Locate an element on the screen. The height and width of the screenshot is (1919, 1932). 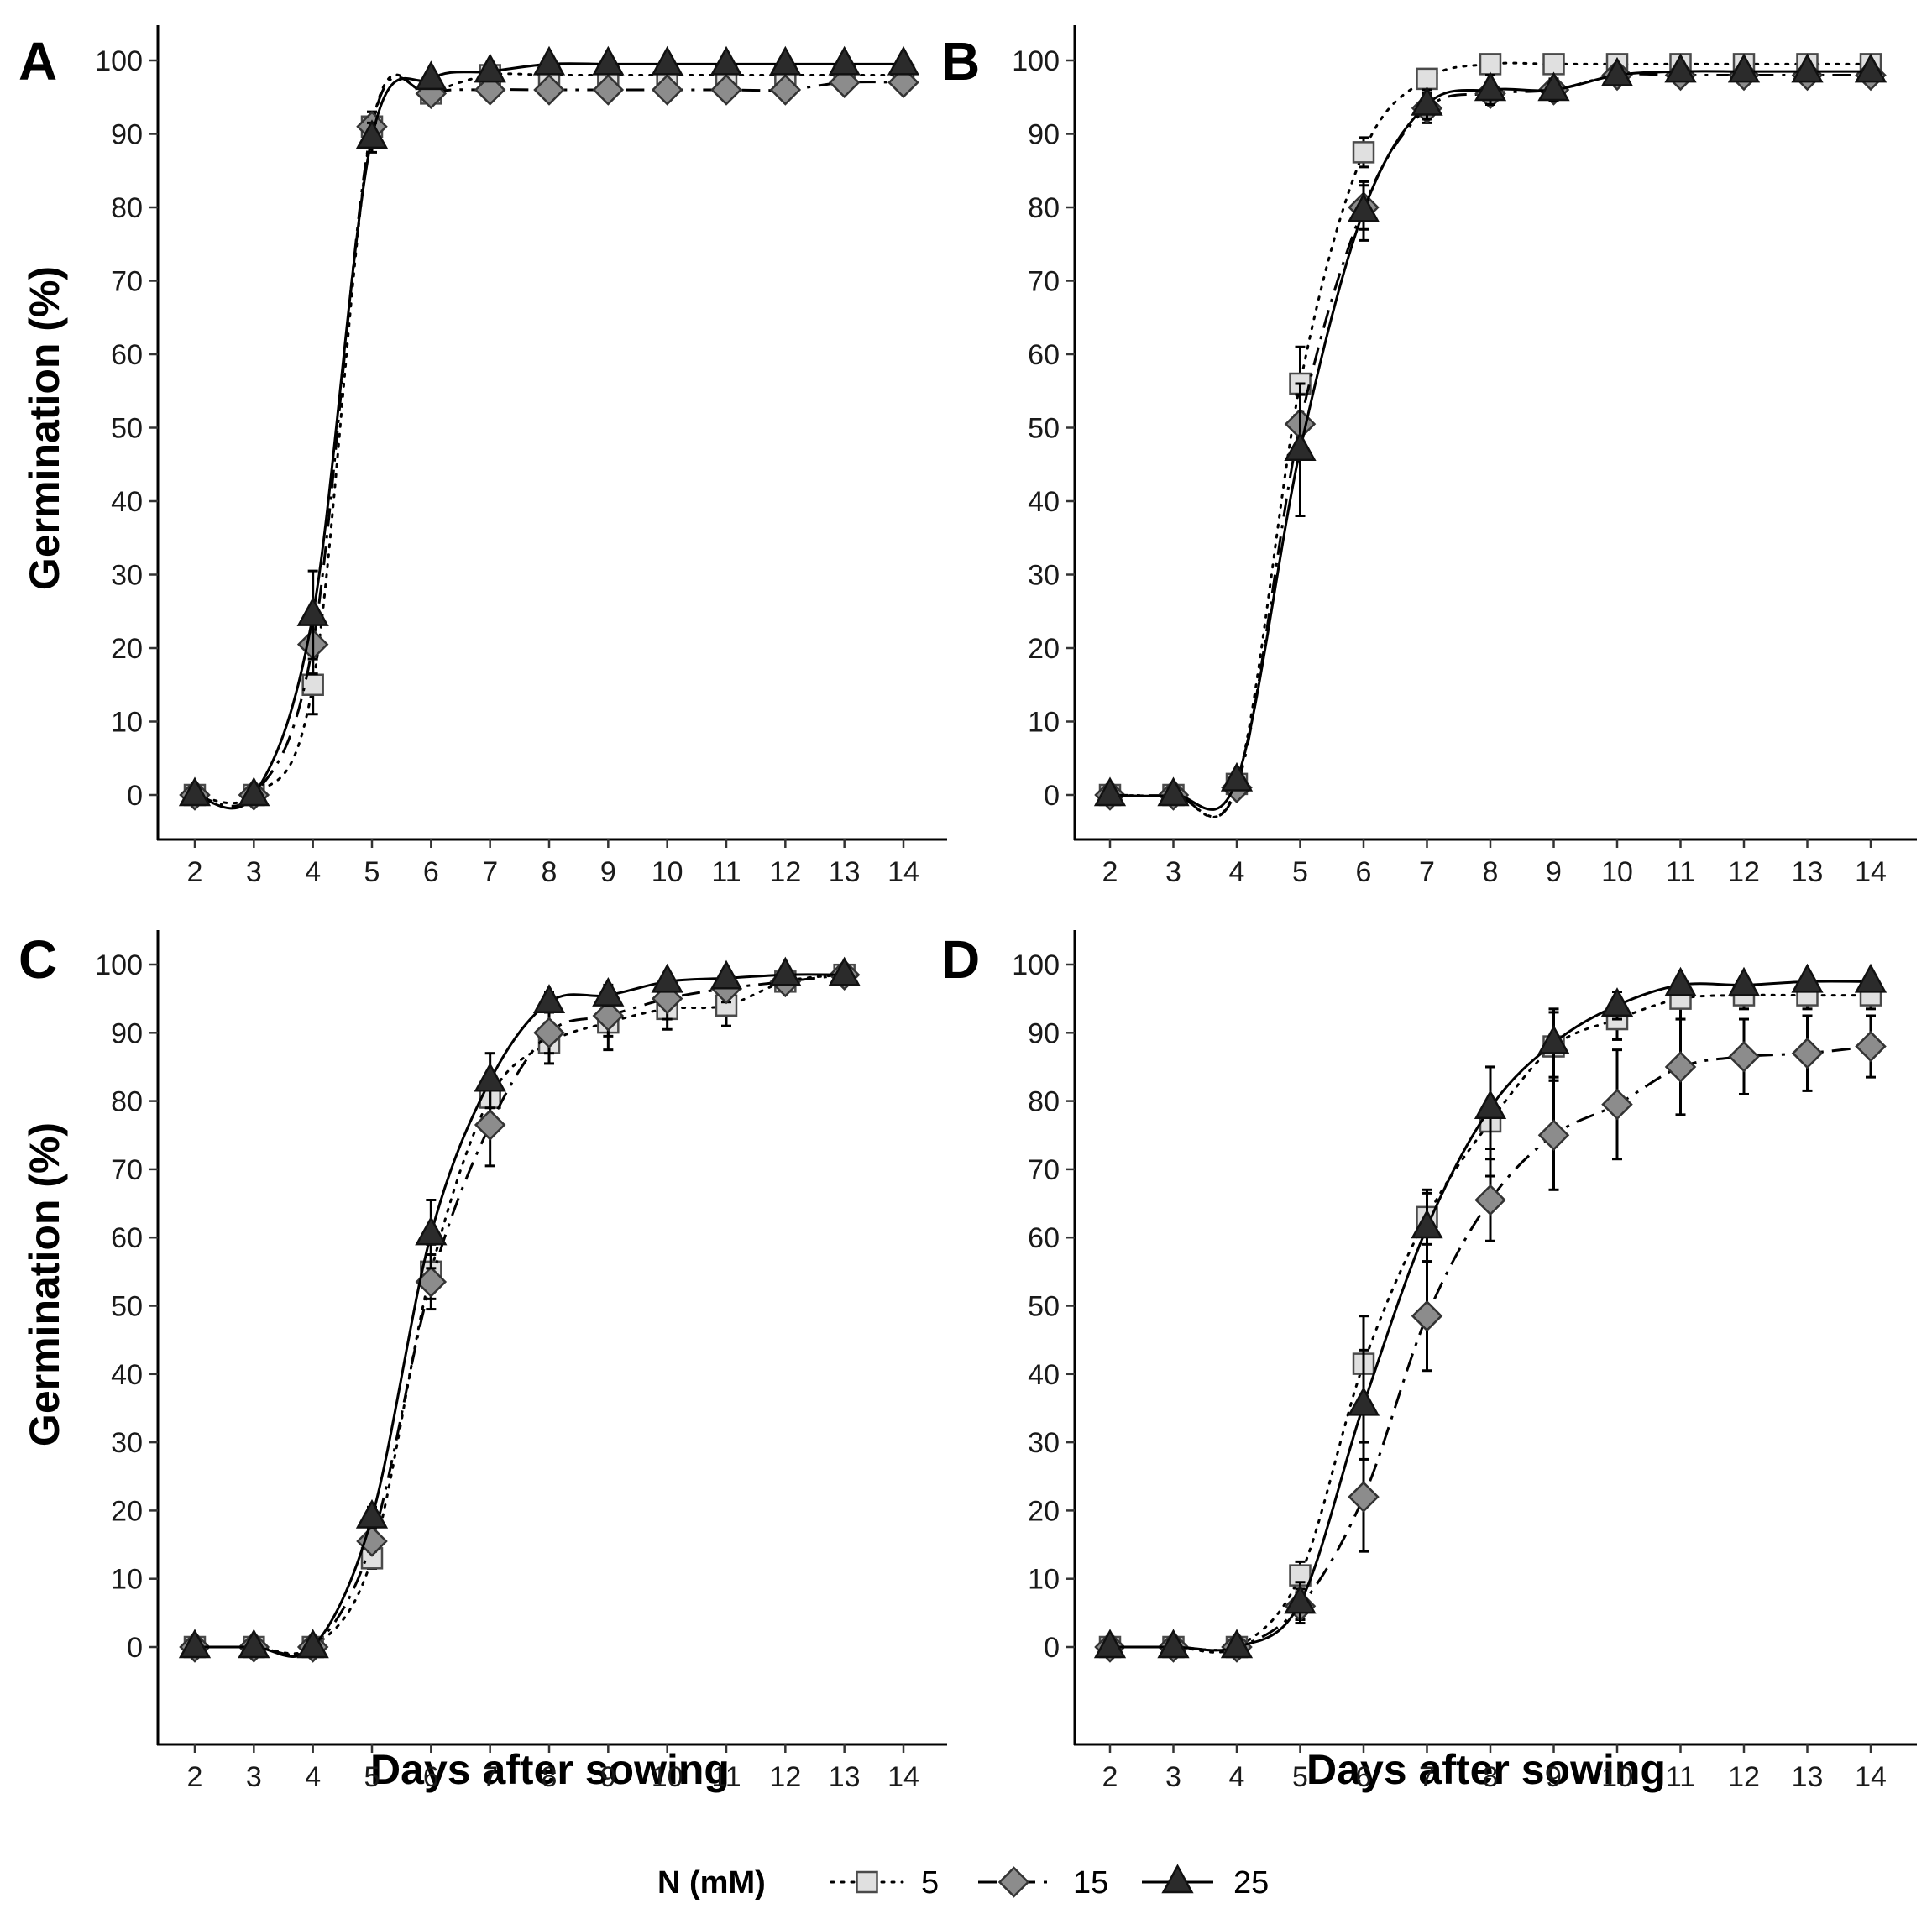
panel-letter-a: A is located at coordinates (38, 62).